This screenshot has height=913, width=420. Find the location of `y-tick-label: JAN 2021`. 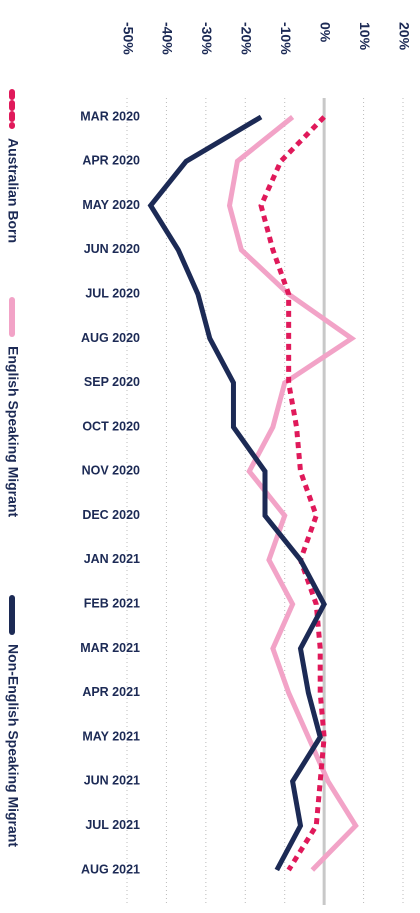

y-tick-label: JAN 2021 is located at coordinates (112, 559).